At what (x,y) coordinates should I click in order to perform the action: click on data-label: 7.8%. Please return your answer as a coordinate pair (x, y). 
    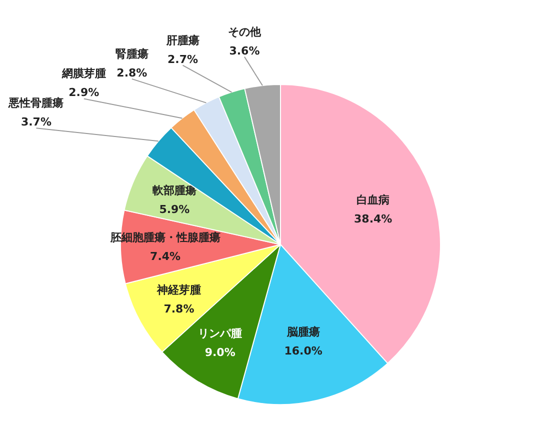
    Looking at the image, I should click on (179, 309).